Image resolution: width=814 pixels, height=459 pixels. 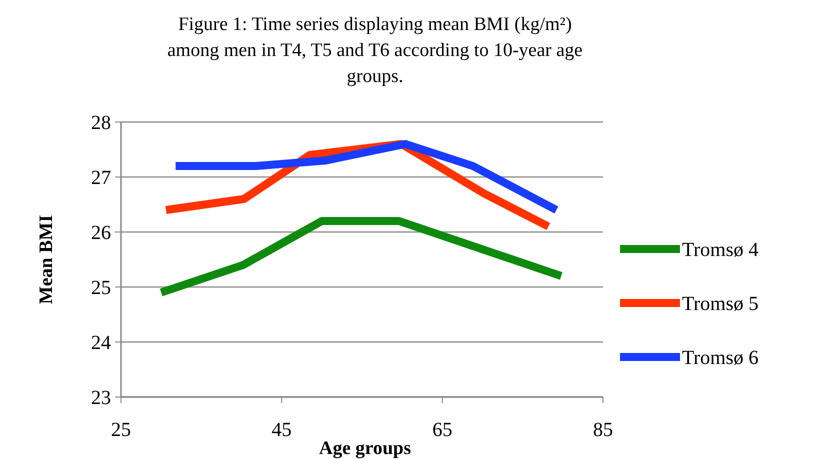 I want to click on legend-label: Tromsø 4, so click(x=720, y=250).